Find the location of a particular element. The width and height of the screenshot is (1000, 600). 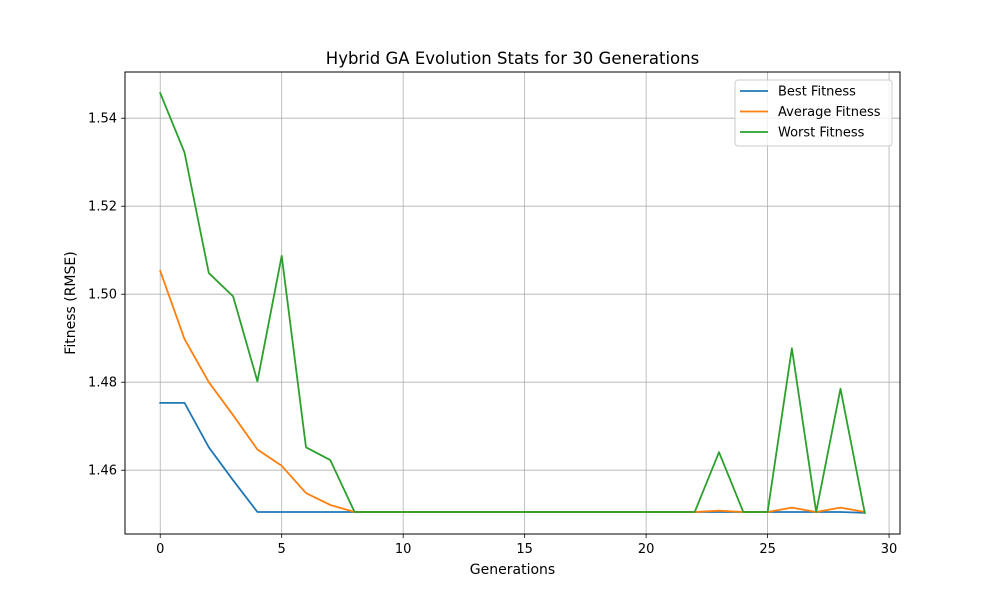

y-tick-label: 1.48 is located at coordinates (102, 383).